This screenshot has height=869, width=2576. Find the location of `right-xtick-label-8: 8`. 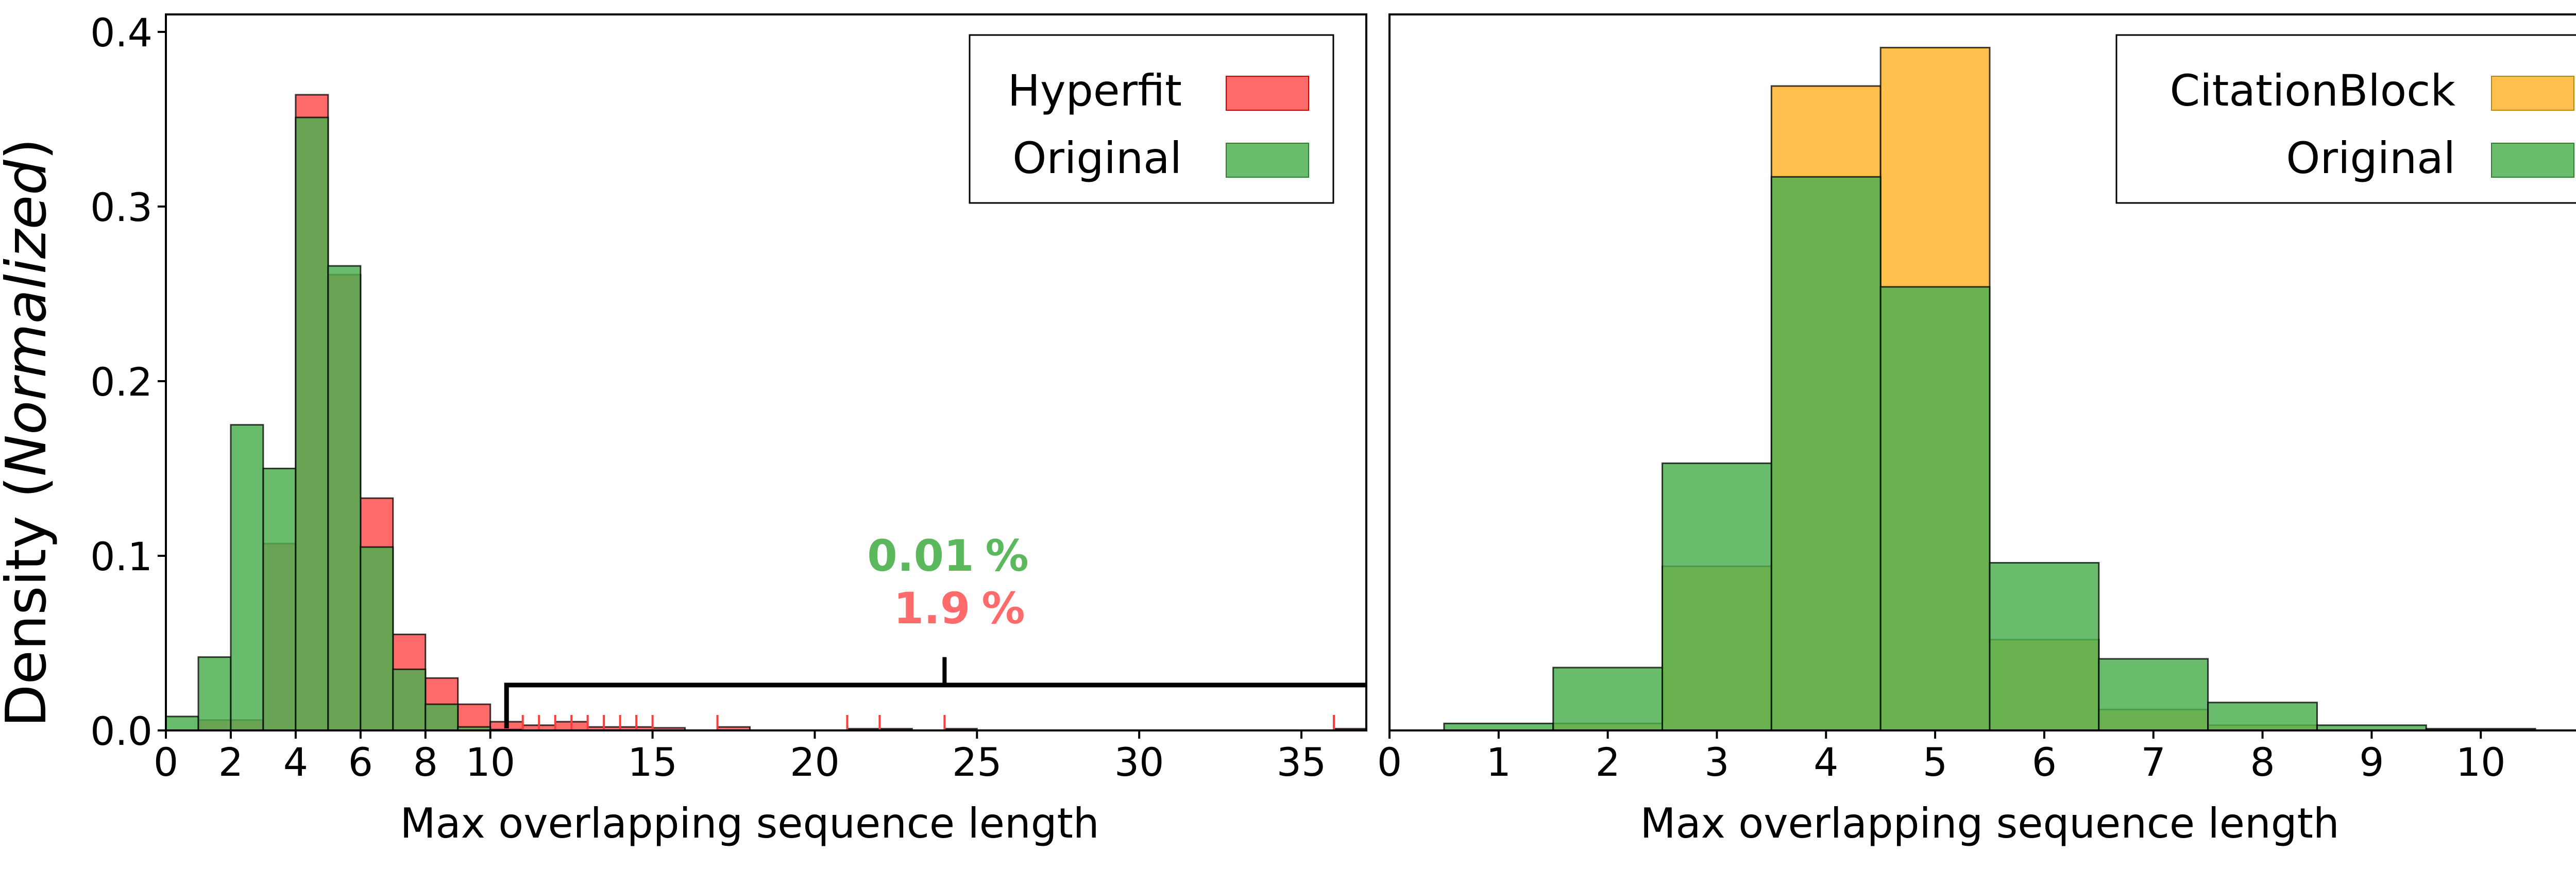

right-xtick-label-8: 8 is located at coordinates (2262, 762).